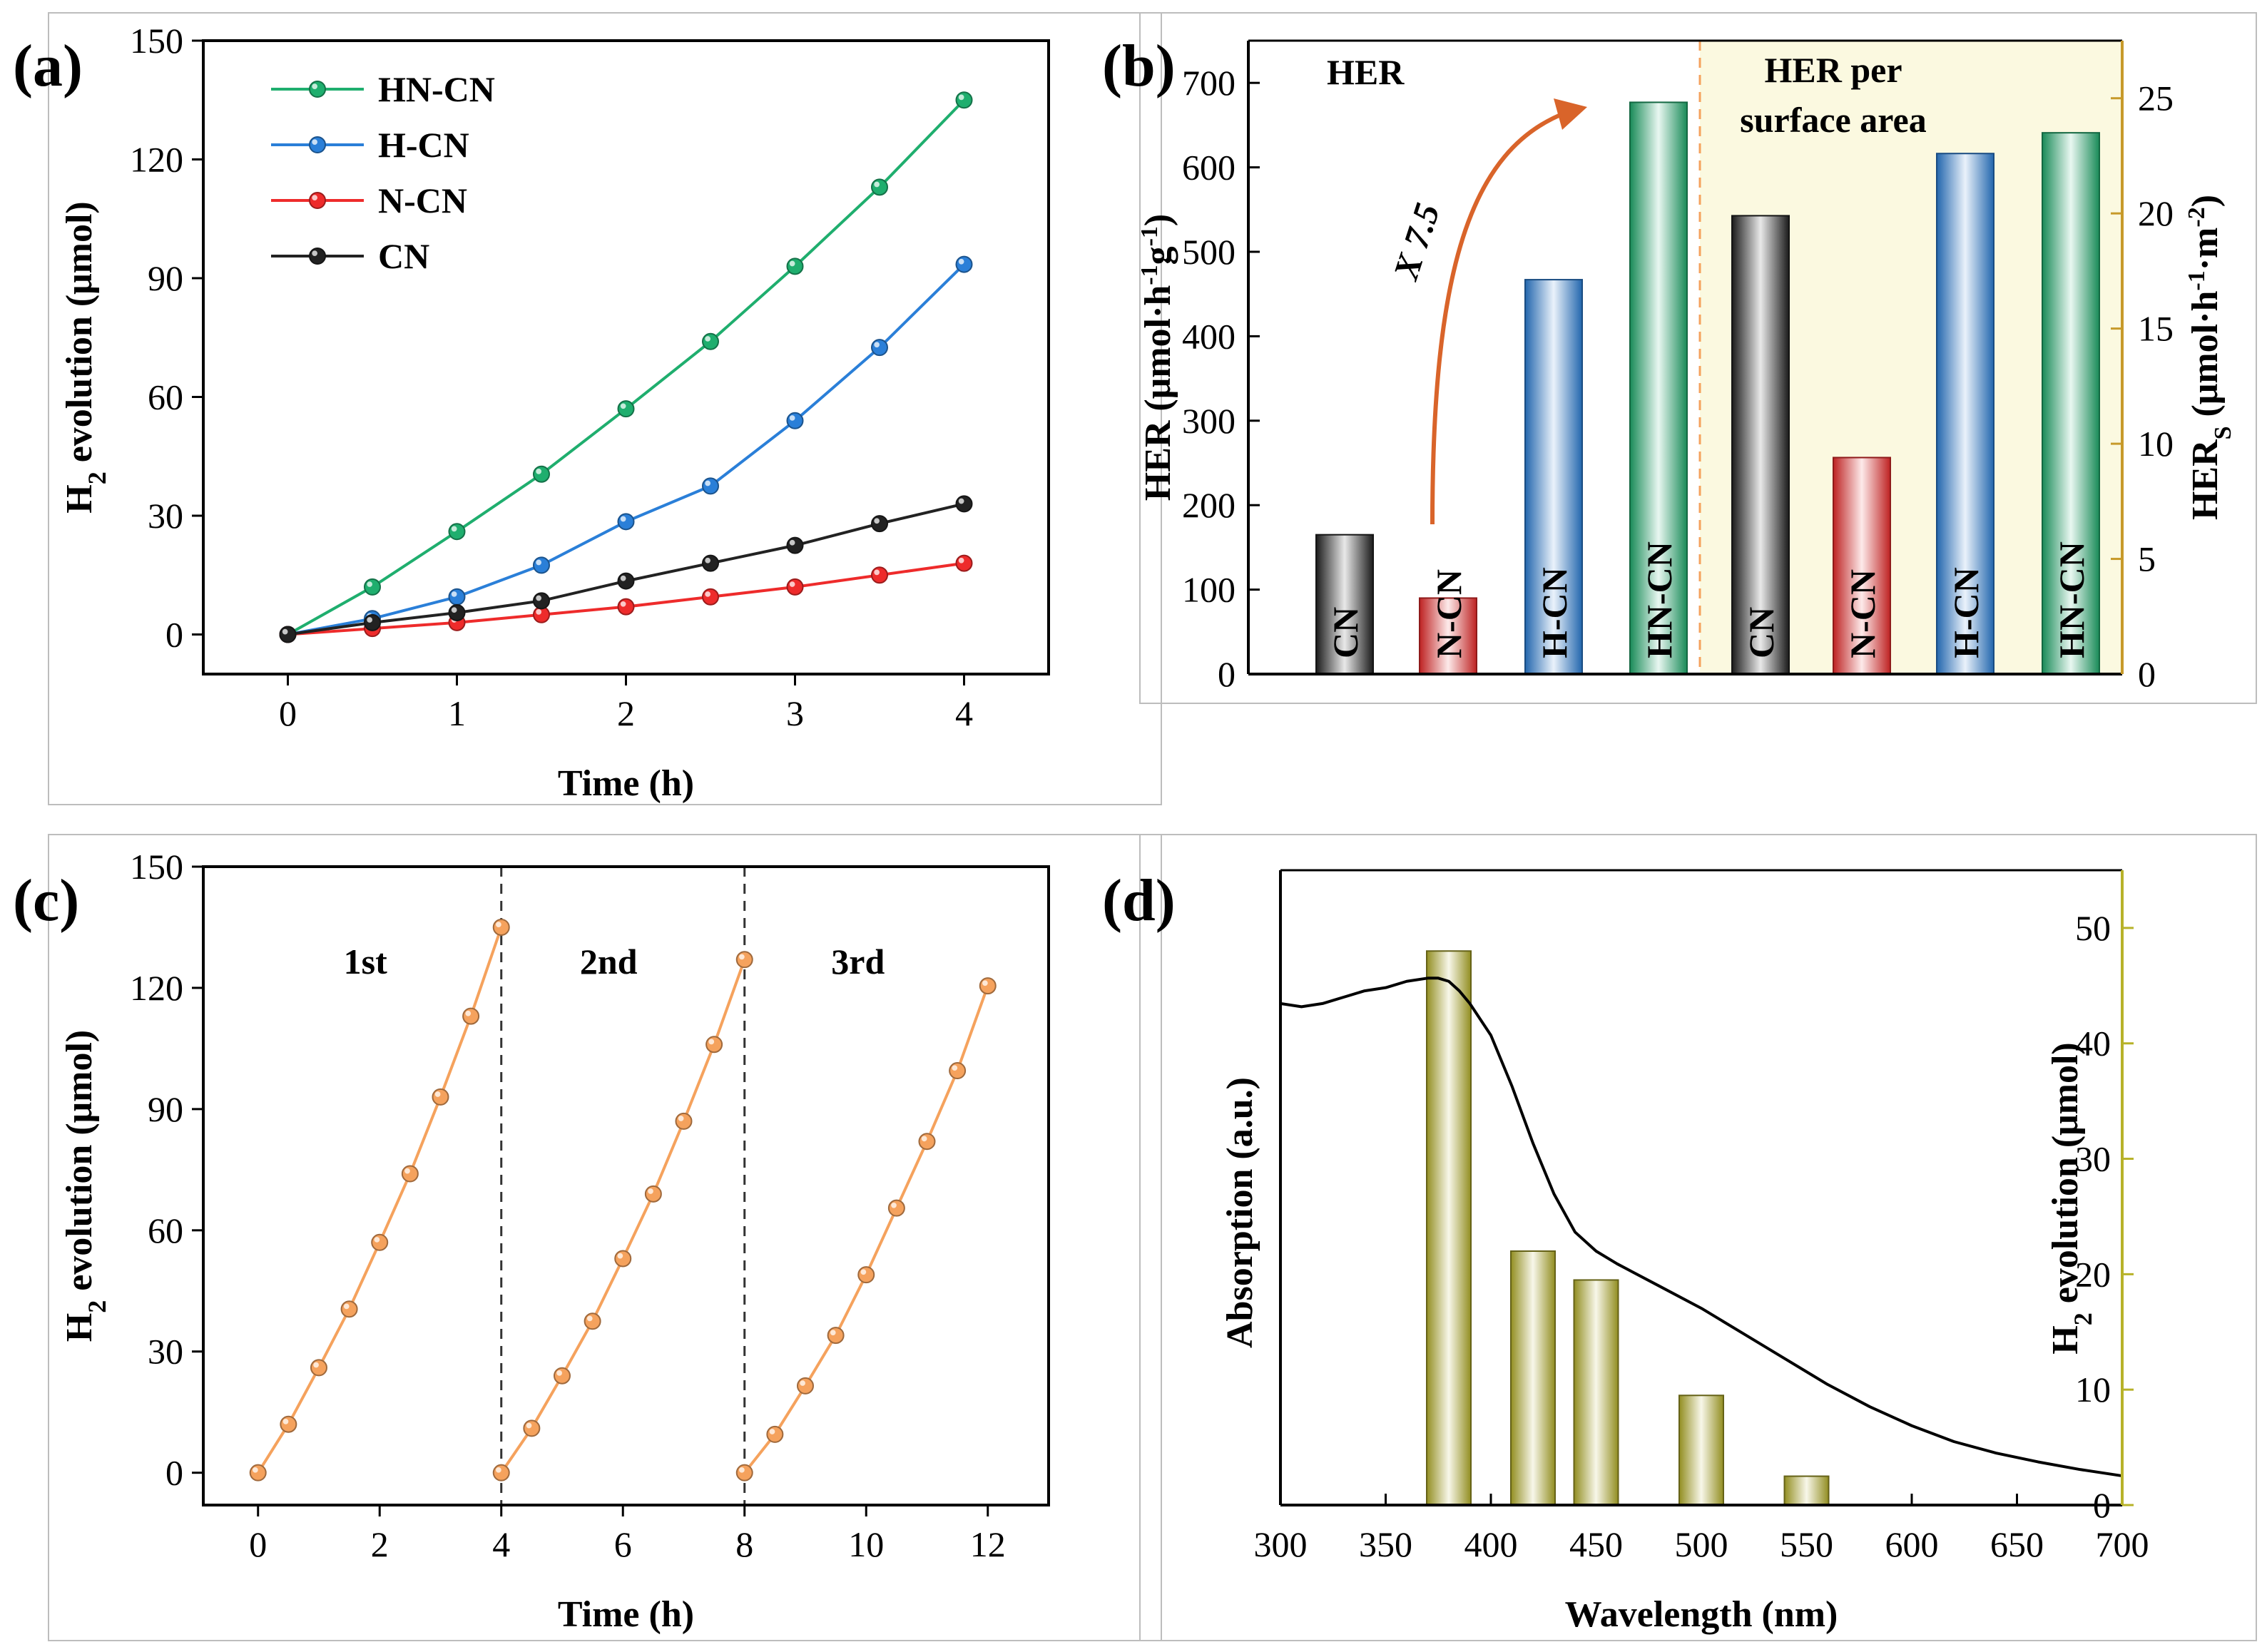 Image resolution: width=2262 pixels, height=1652 pixels. Describe the element at coordinates (2197, 217) in the screenshot. I see `label-part: -2` at that location.